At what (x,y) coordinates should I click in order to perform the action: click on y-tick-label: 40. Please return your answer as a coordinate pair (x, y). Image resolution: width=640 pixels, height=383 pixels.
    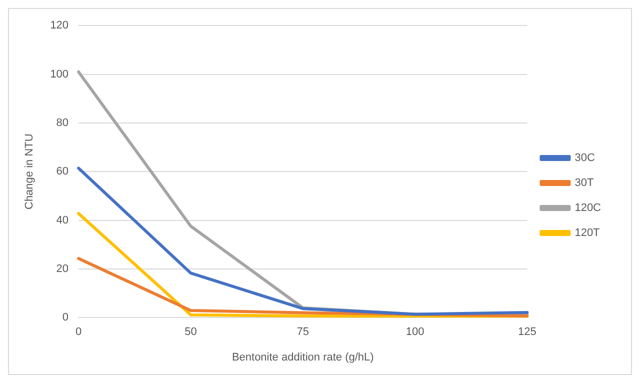
    Looking at the image, I should click on (62, 220).